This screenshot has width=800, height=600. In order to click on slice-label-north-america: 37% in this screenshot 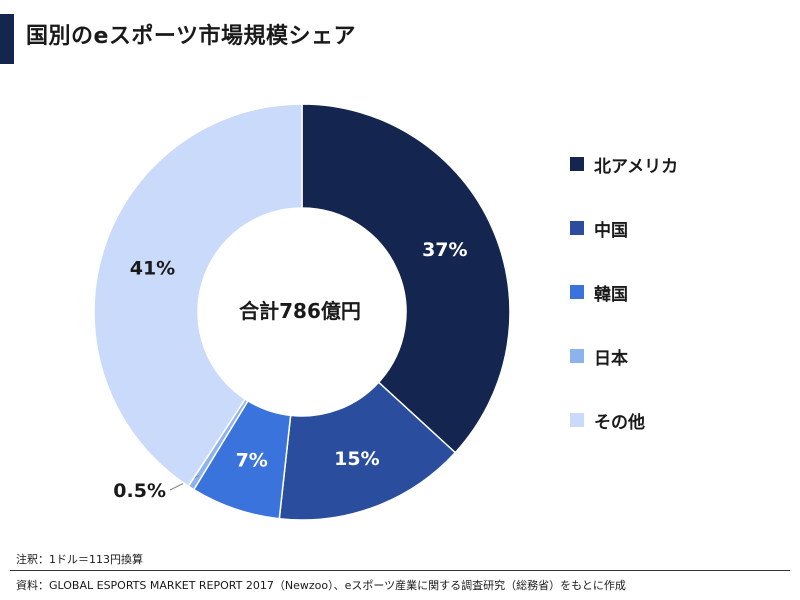, I will do `click(444, 250)`.